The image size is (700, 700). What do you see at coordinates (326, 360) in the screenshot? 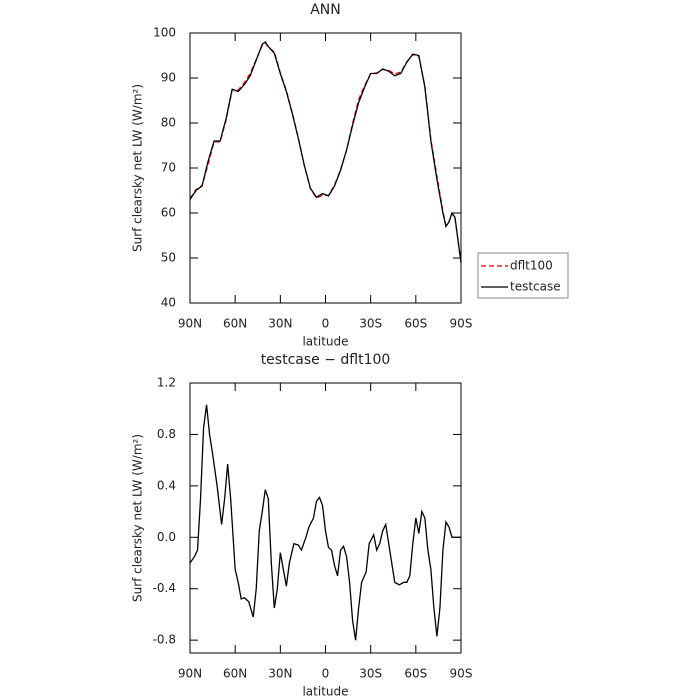
I see `chart-title: testcase − dflt100` at bounding box center [326, 360].